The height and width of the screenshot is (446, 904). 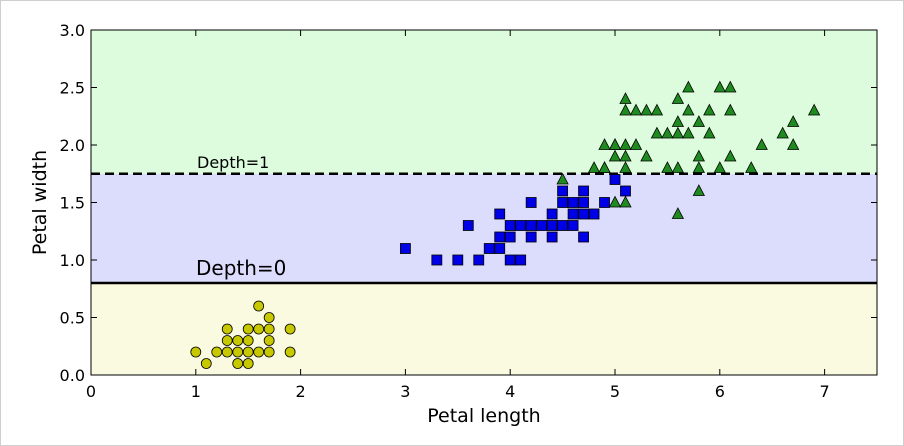 What do you see at coordinates (241, 268) in the screenshot?
I see `threshold-label-0: Depth=0` at bounding box center [241, 268].